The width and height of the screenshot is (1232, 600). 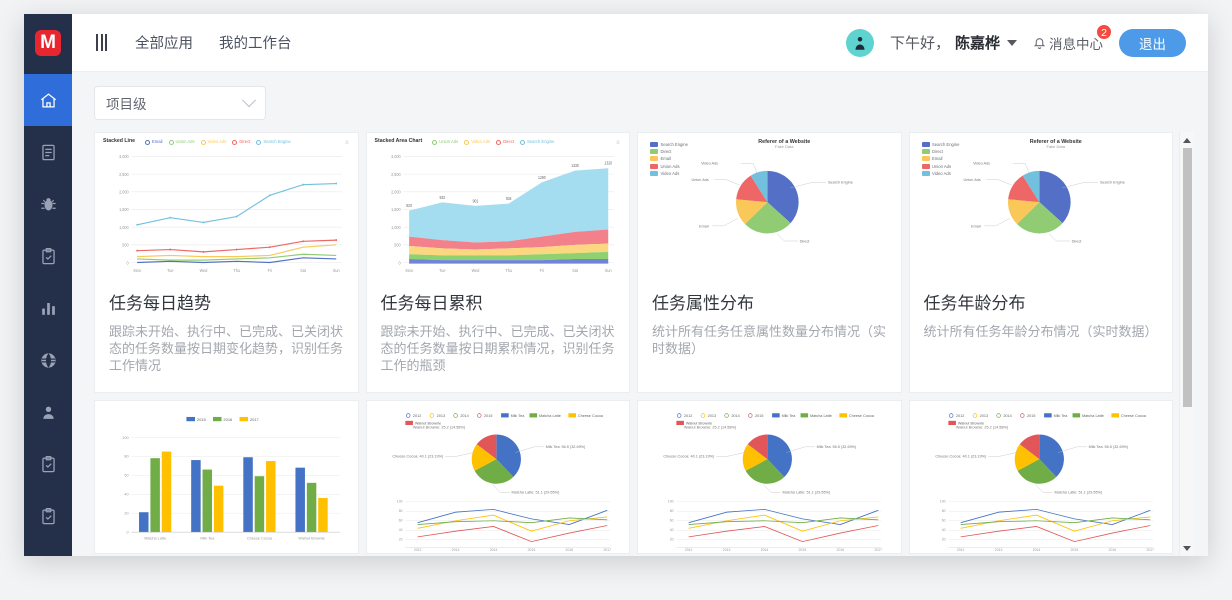 What do you see at coordinates (442, 271) in the screenshot?
I see `svg-text: Tue` at bounding box center [442, 271].